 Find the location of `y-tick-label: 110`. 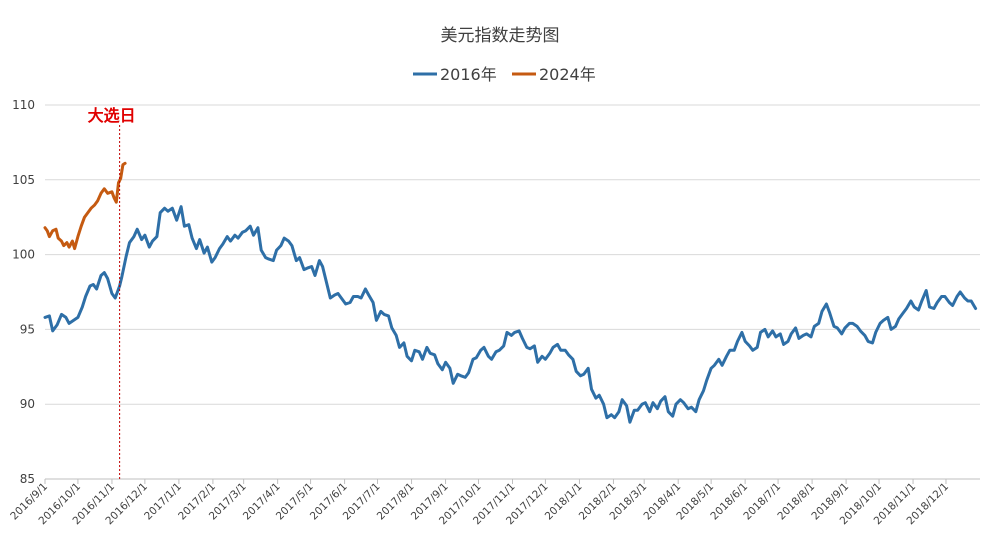

y-tick-label: 110 is located at coordinates (23, 105).